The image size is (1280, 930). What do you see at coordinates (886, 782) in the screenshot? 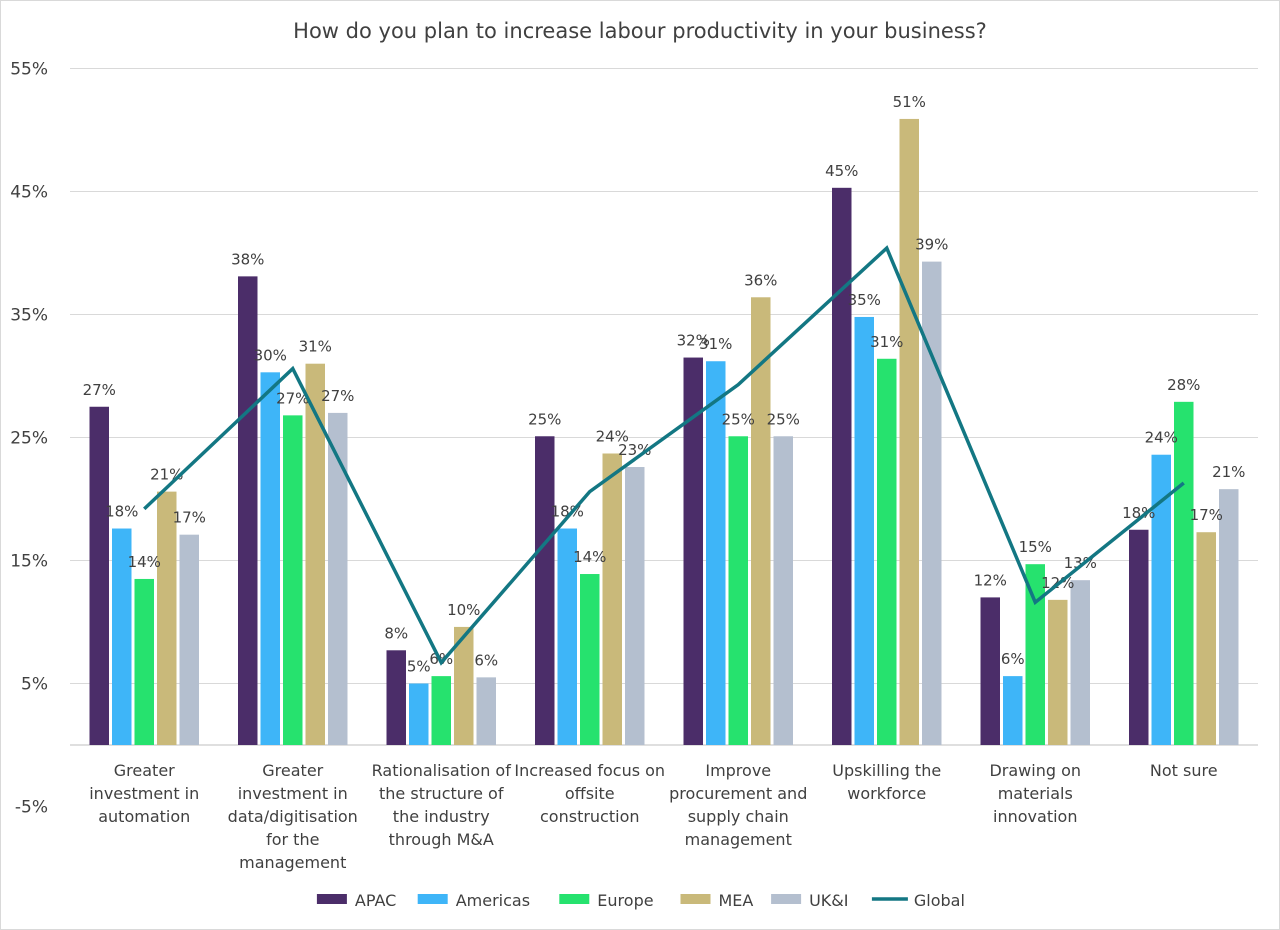
I see `x-category-label: Upskilling the workforce` at bounding box center [886, 782].